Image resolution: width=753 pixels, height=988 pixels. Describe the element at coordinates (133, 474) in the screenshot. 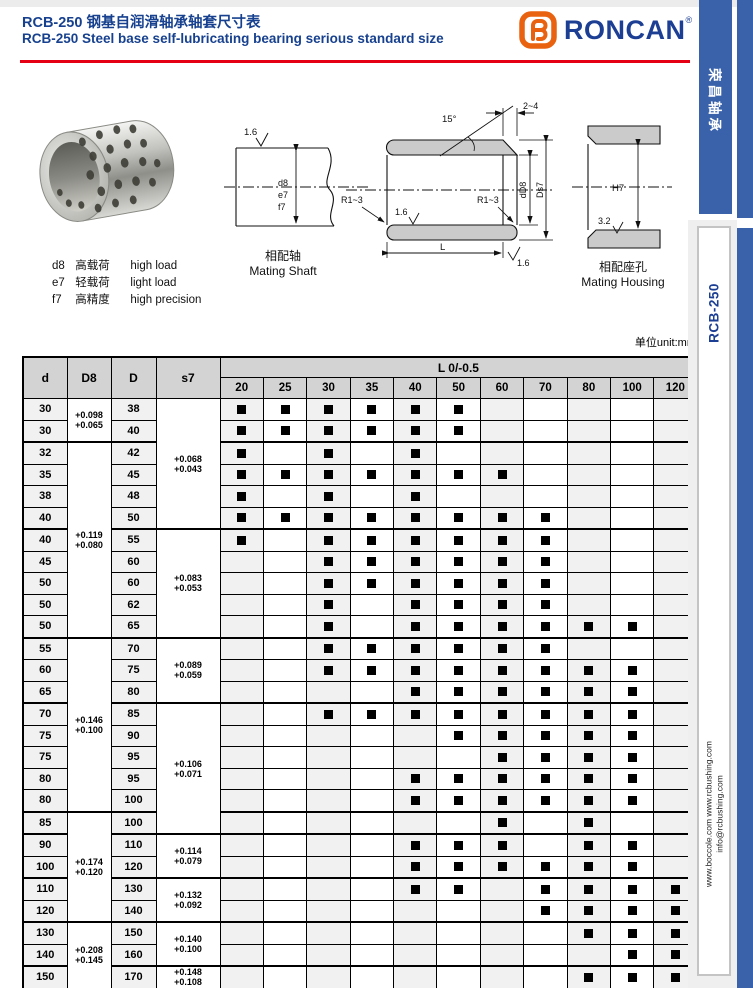

I see `cell-D: 45` at that location.